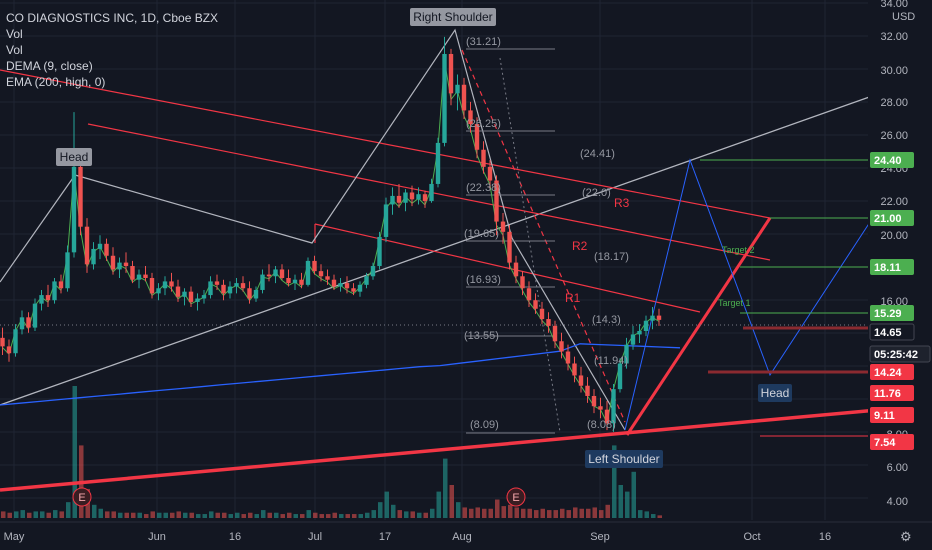  Describe the element at coordinates (775, 393) in the screenshot. I see `head-label-right: Head` at that location.